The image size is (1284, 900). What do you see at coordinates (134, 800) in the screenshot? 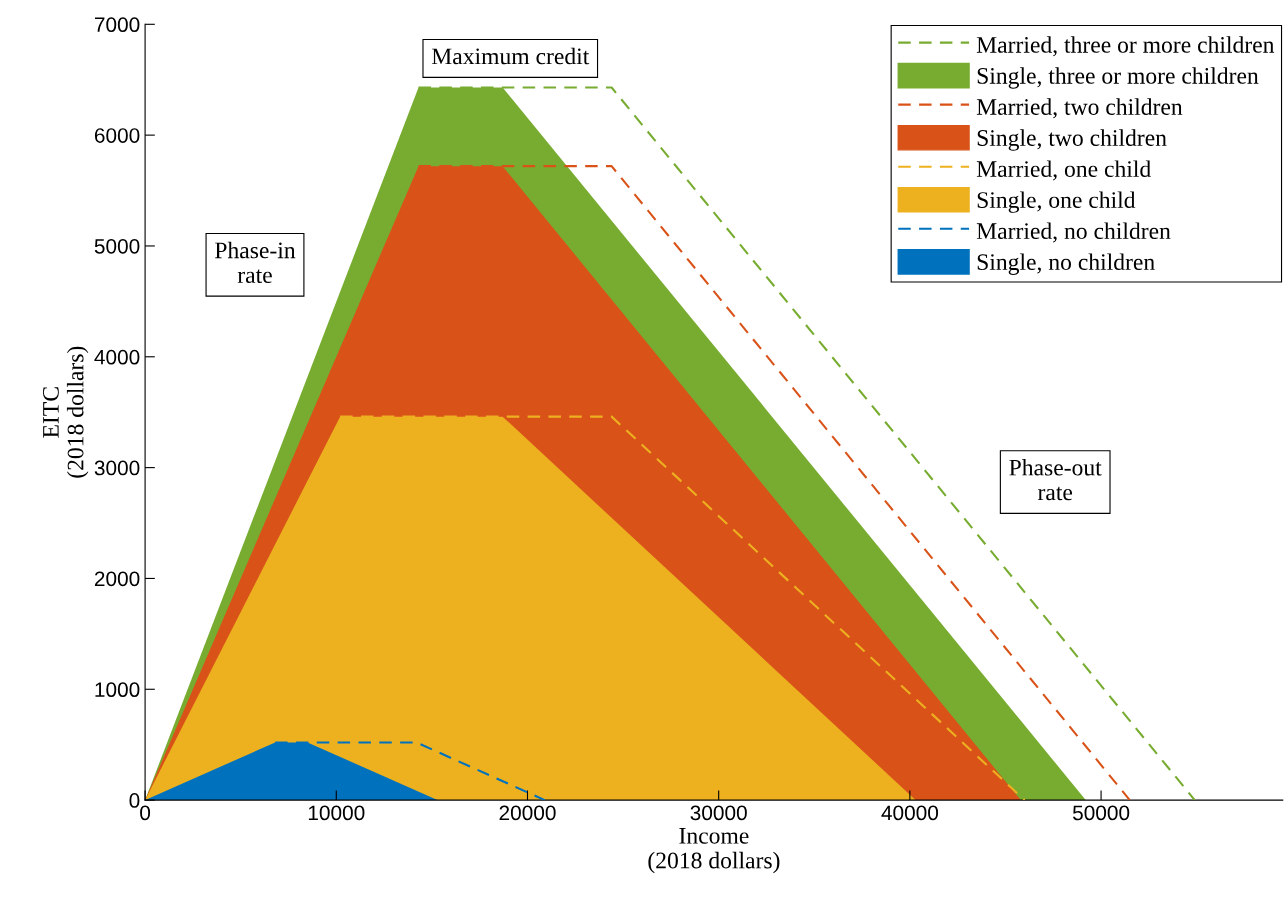
I see `y-tick-label: 0` at bounding box center [134, 800].